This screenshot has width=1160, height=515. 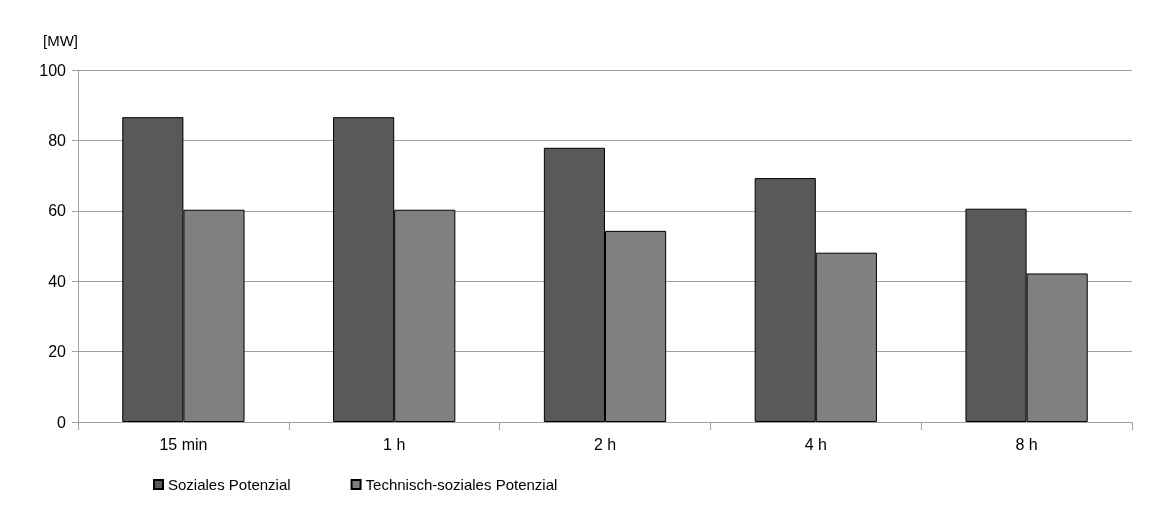 I want to click on legend-label: Technisch-soziales Potenzial, so click(x=461, y=484).